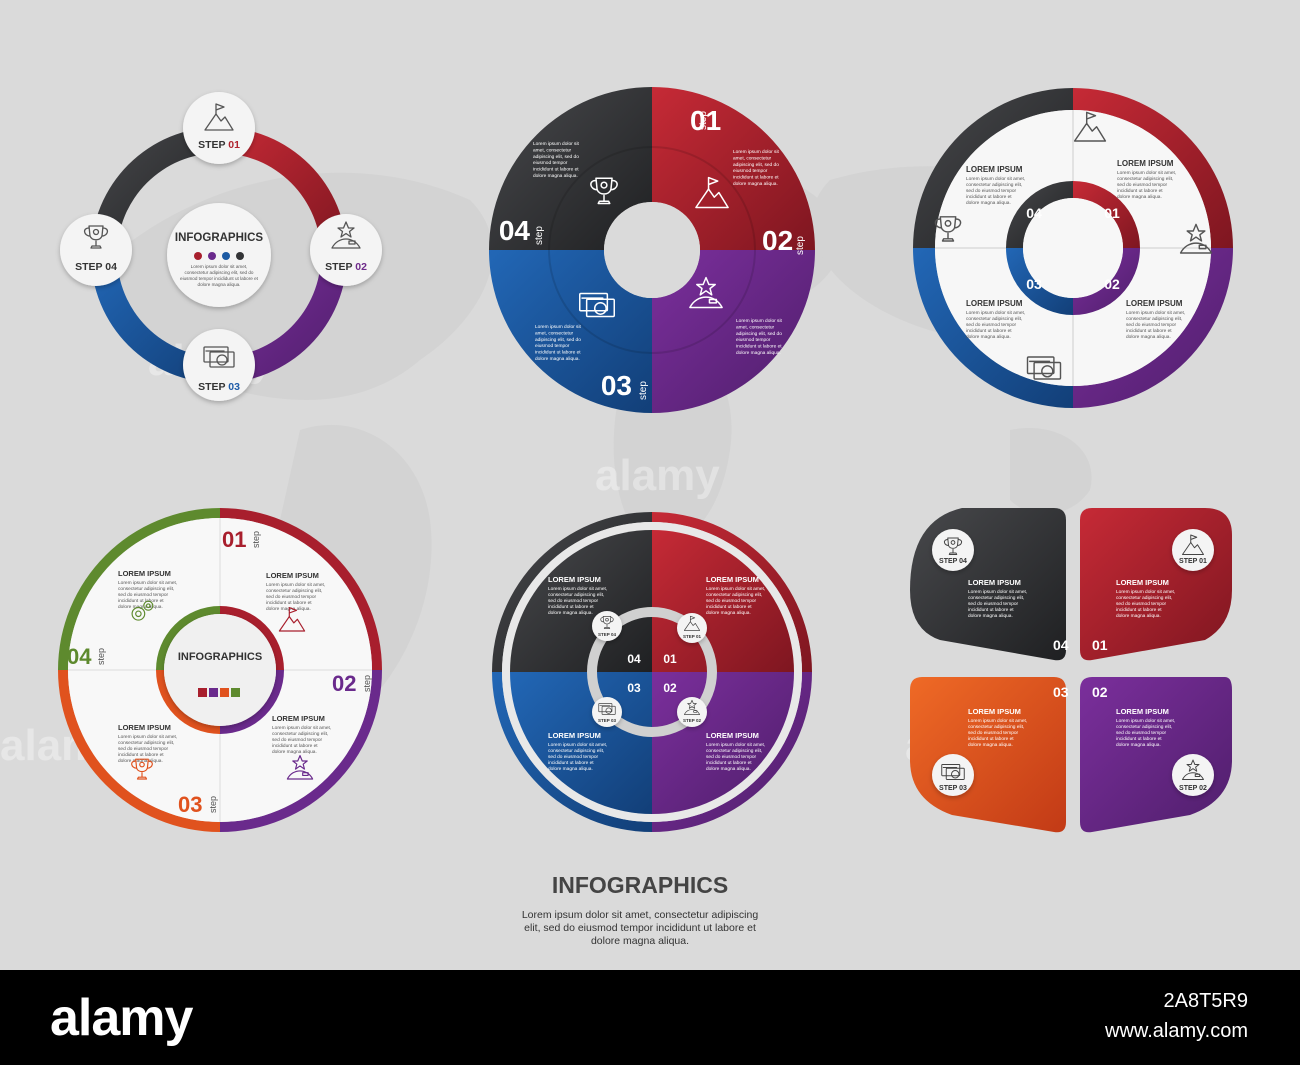 This screenshot has height=1065, width=1300. Describe the element at coordinates (732, 752) in the screenshot. I see `outer-ring-segment` at that location.